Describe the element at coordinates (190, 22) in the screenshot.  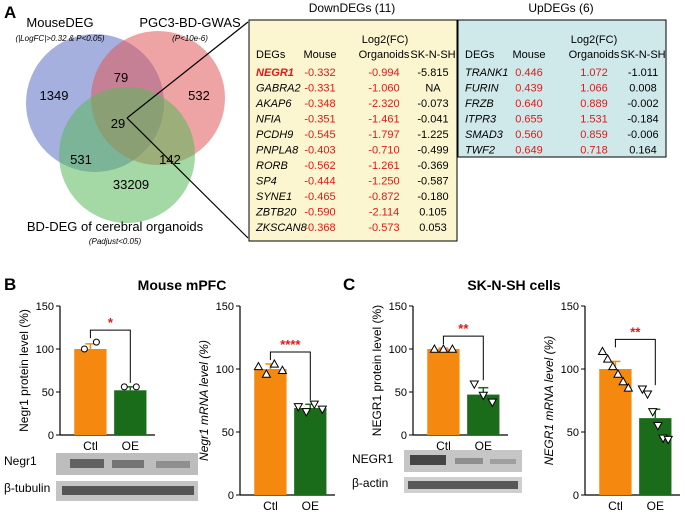
I see `venn-set2-title: PGC3-BD-GWAS` at that location.